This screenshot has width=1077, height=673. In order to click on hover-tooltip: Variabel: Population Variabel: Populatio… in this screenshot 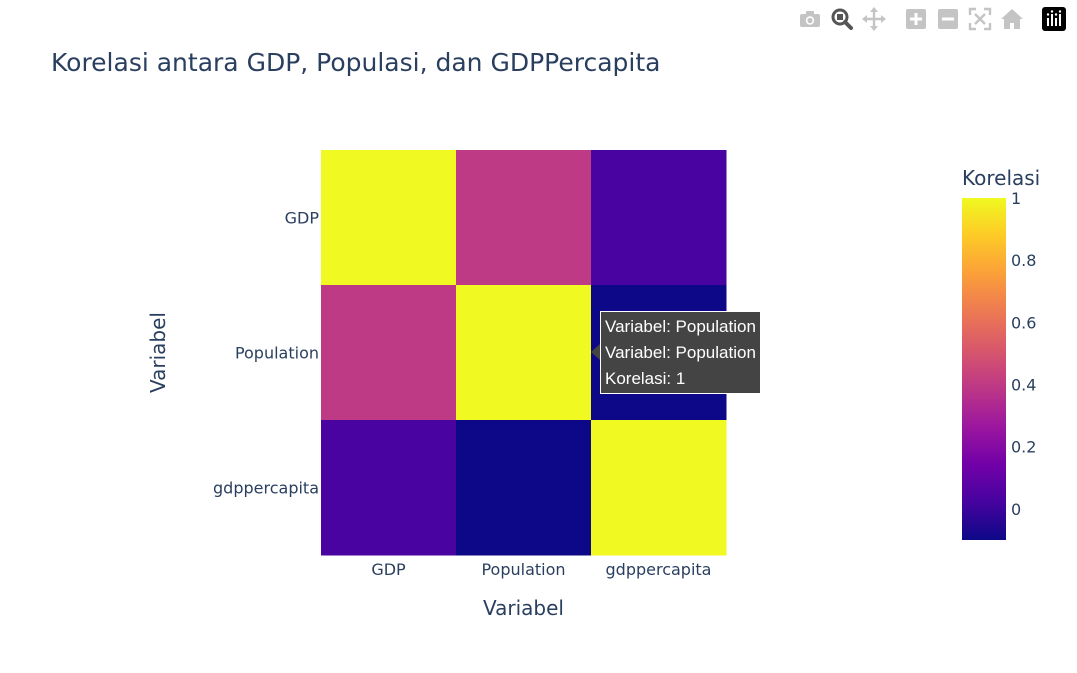, I will do `click(680, 352)`.